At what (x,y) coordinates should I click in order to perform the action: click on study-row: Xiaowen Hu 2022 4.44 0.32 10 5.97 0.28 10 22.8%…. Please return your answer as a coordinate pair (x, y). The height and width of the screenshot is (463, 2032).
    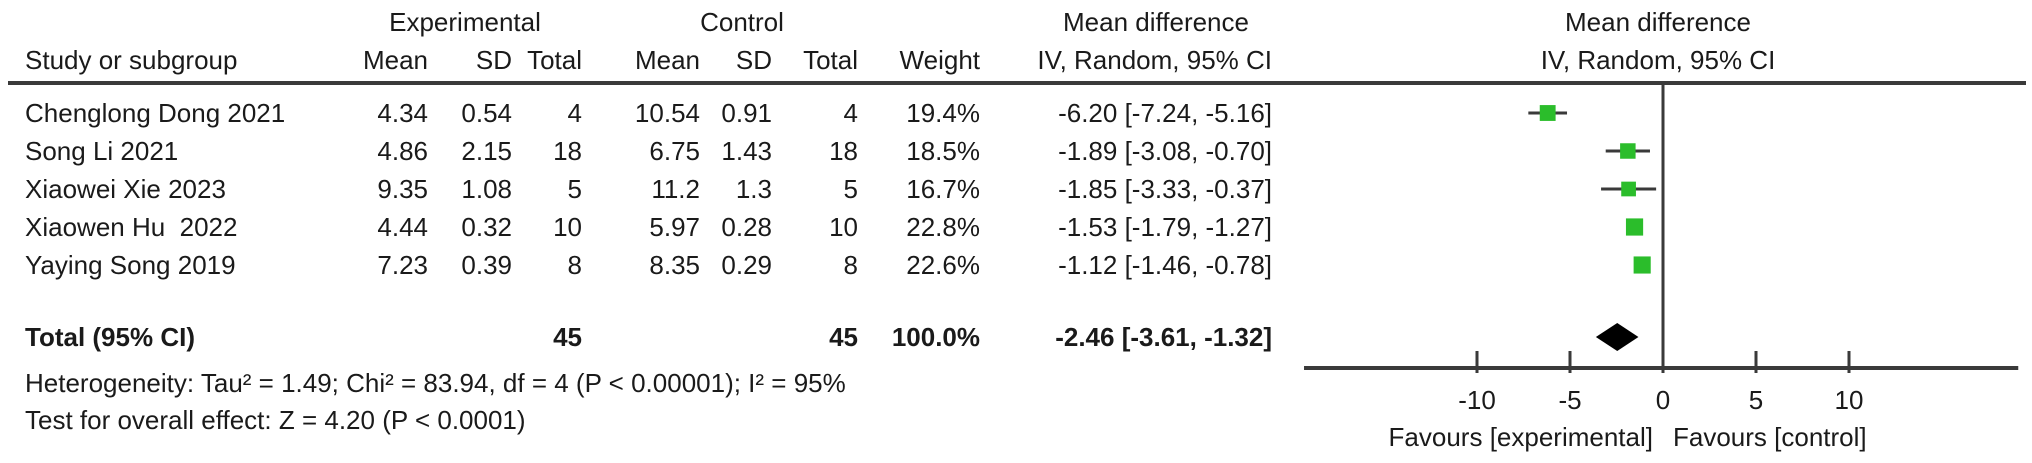
    Looking at the image, I should click on (1016, 227).